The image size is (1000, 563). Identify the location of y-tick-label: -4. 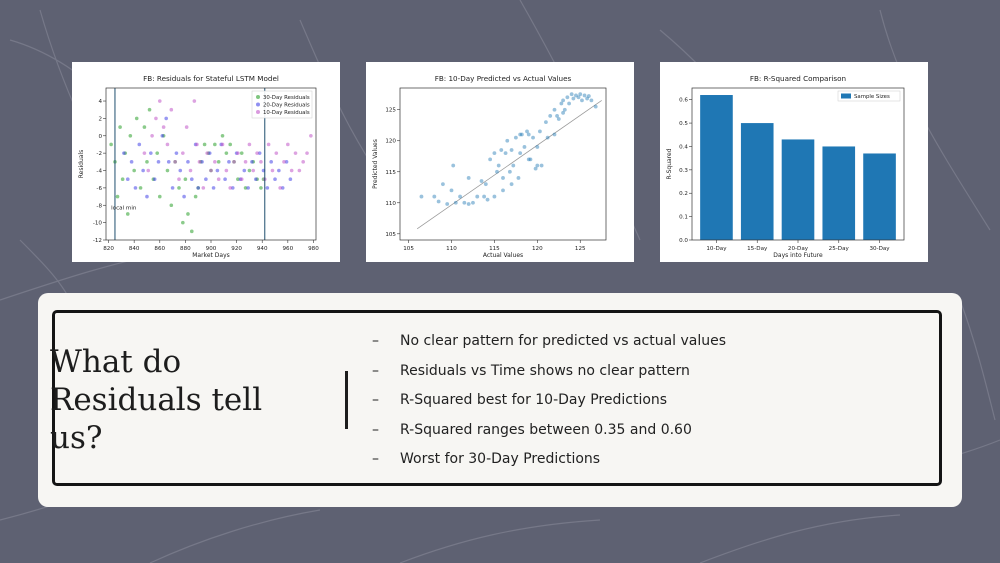
(99, 172).